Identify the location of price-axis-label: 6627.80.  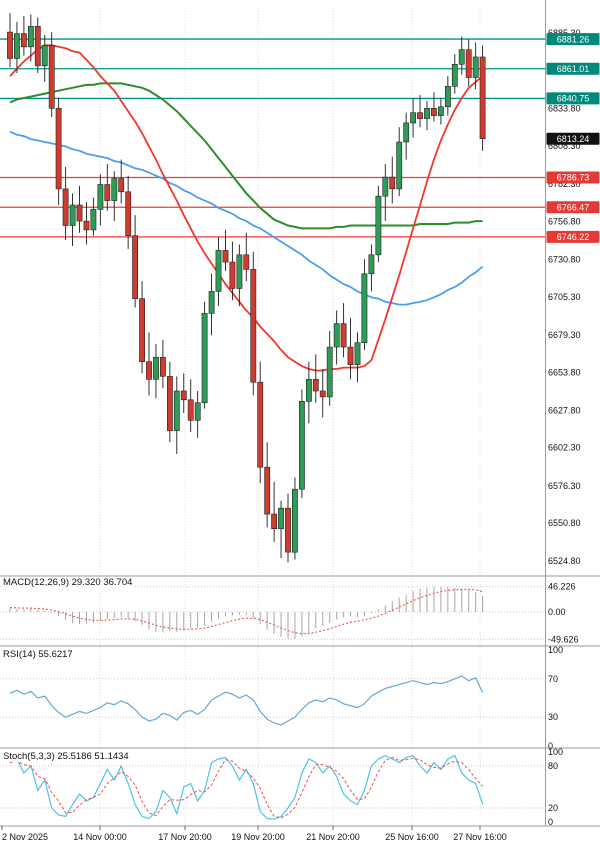
(564, 410).